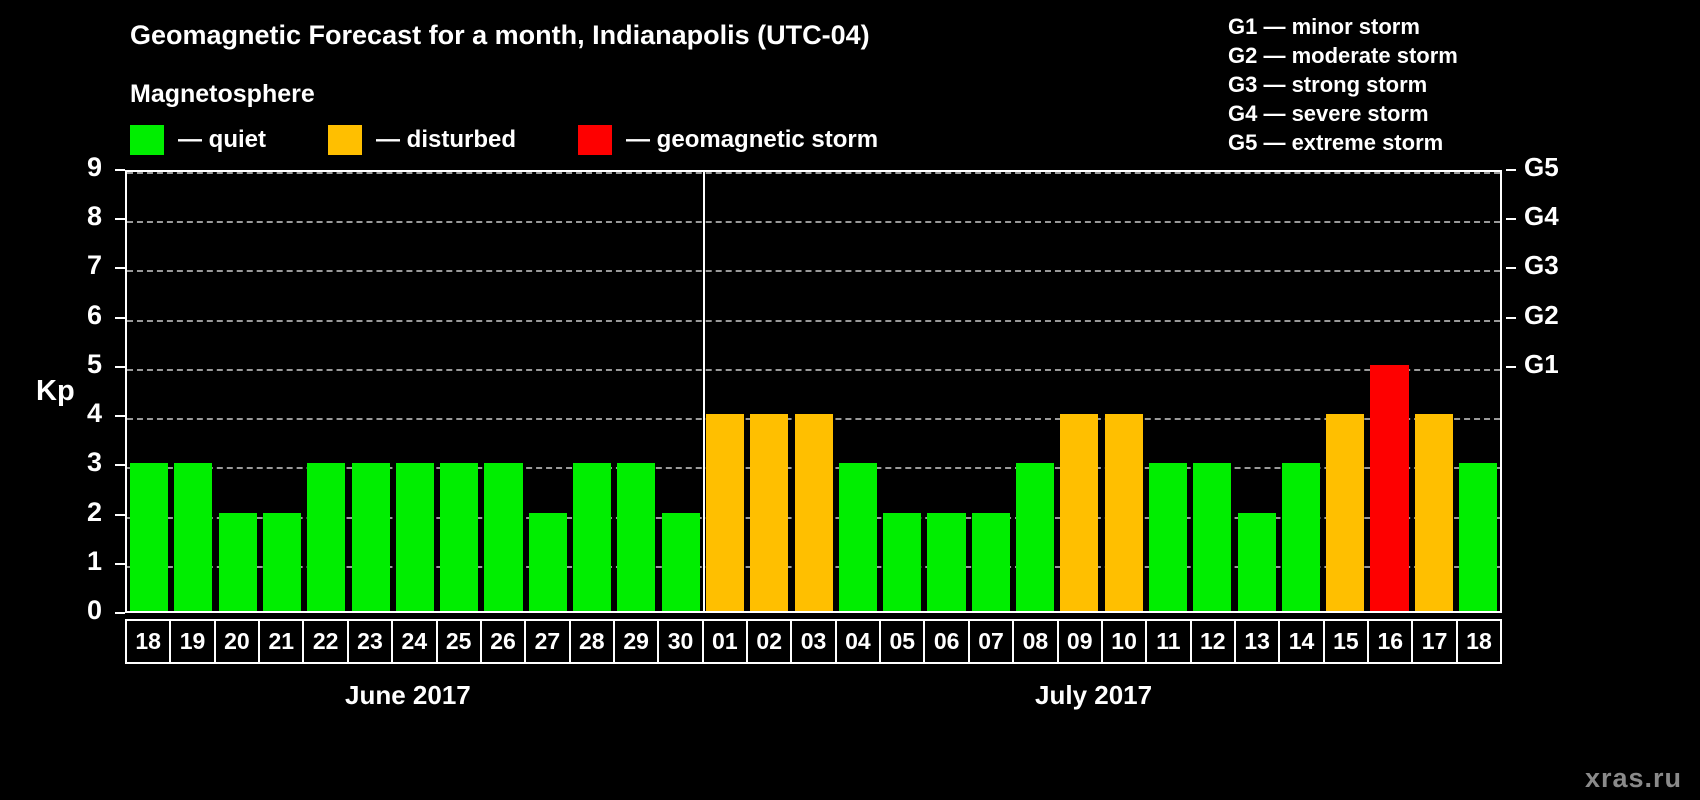 This screenshot has width=1700, height=800. Describe the element at coordinates (94, 167) in the screenshot. I see `kp-tick-label-9: 9` at that location.